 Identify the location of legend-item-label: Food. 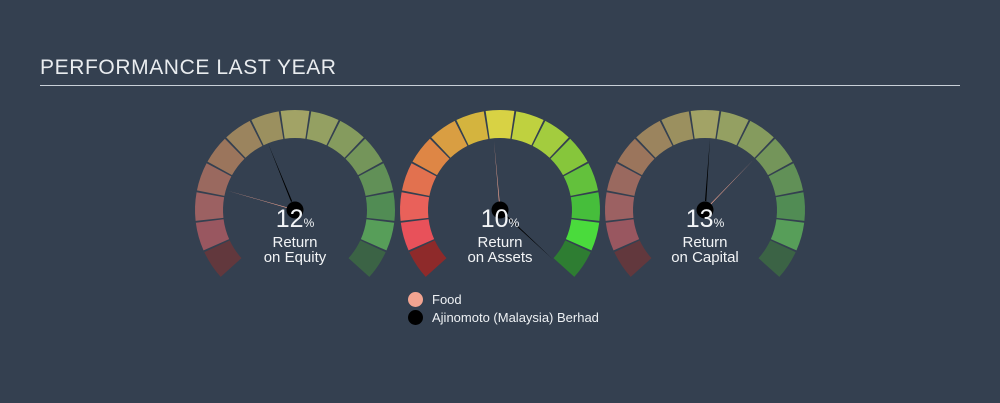
(447, 299).